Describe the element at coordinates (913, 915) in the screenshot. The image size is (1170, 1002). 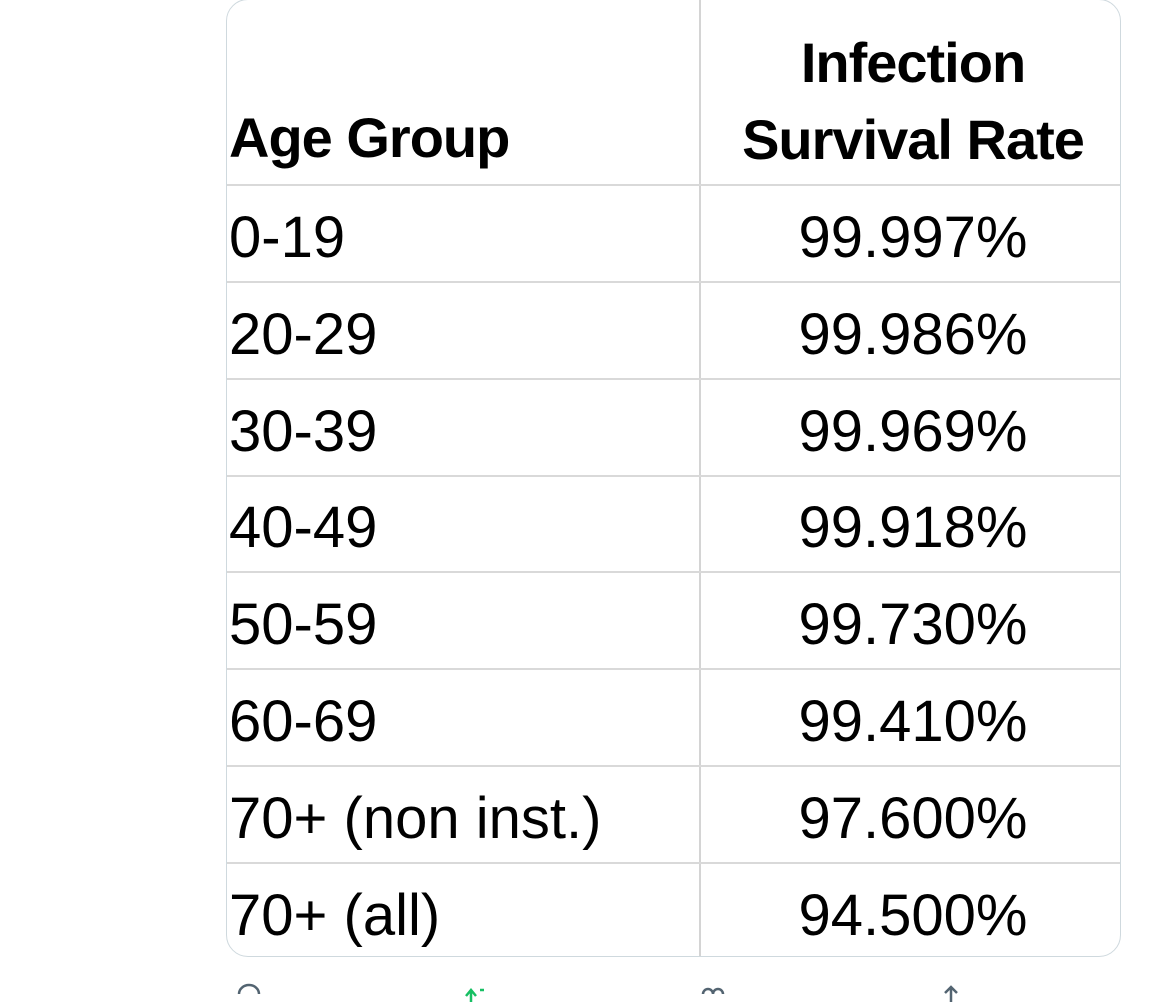
I see `survival-rate-cell: 94.500%` at that location.